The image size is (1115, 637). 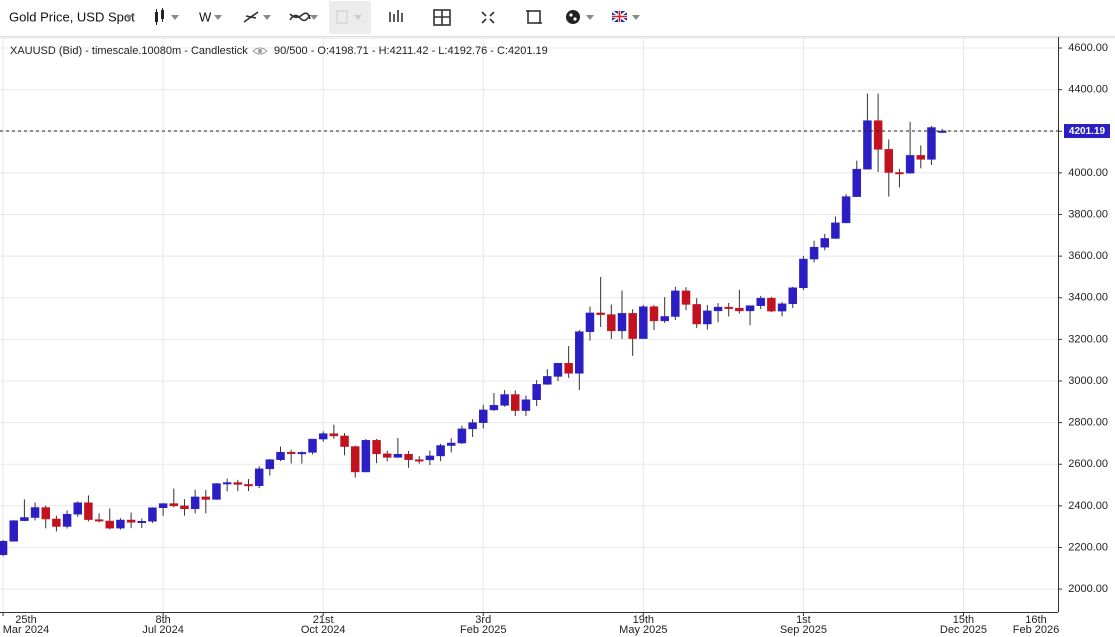 I want to click on x-tick-sublabel: Feb 2026, so click(x=1036, y=630).